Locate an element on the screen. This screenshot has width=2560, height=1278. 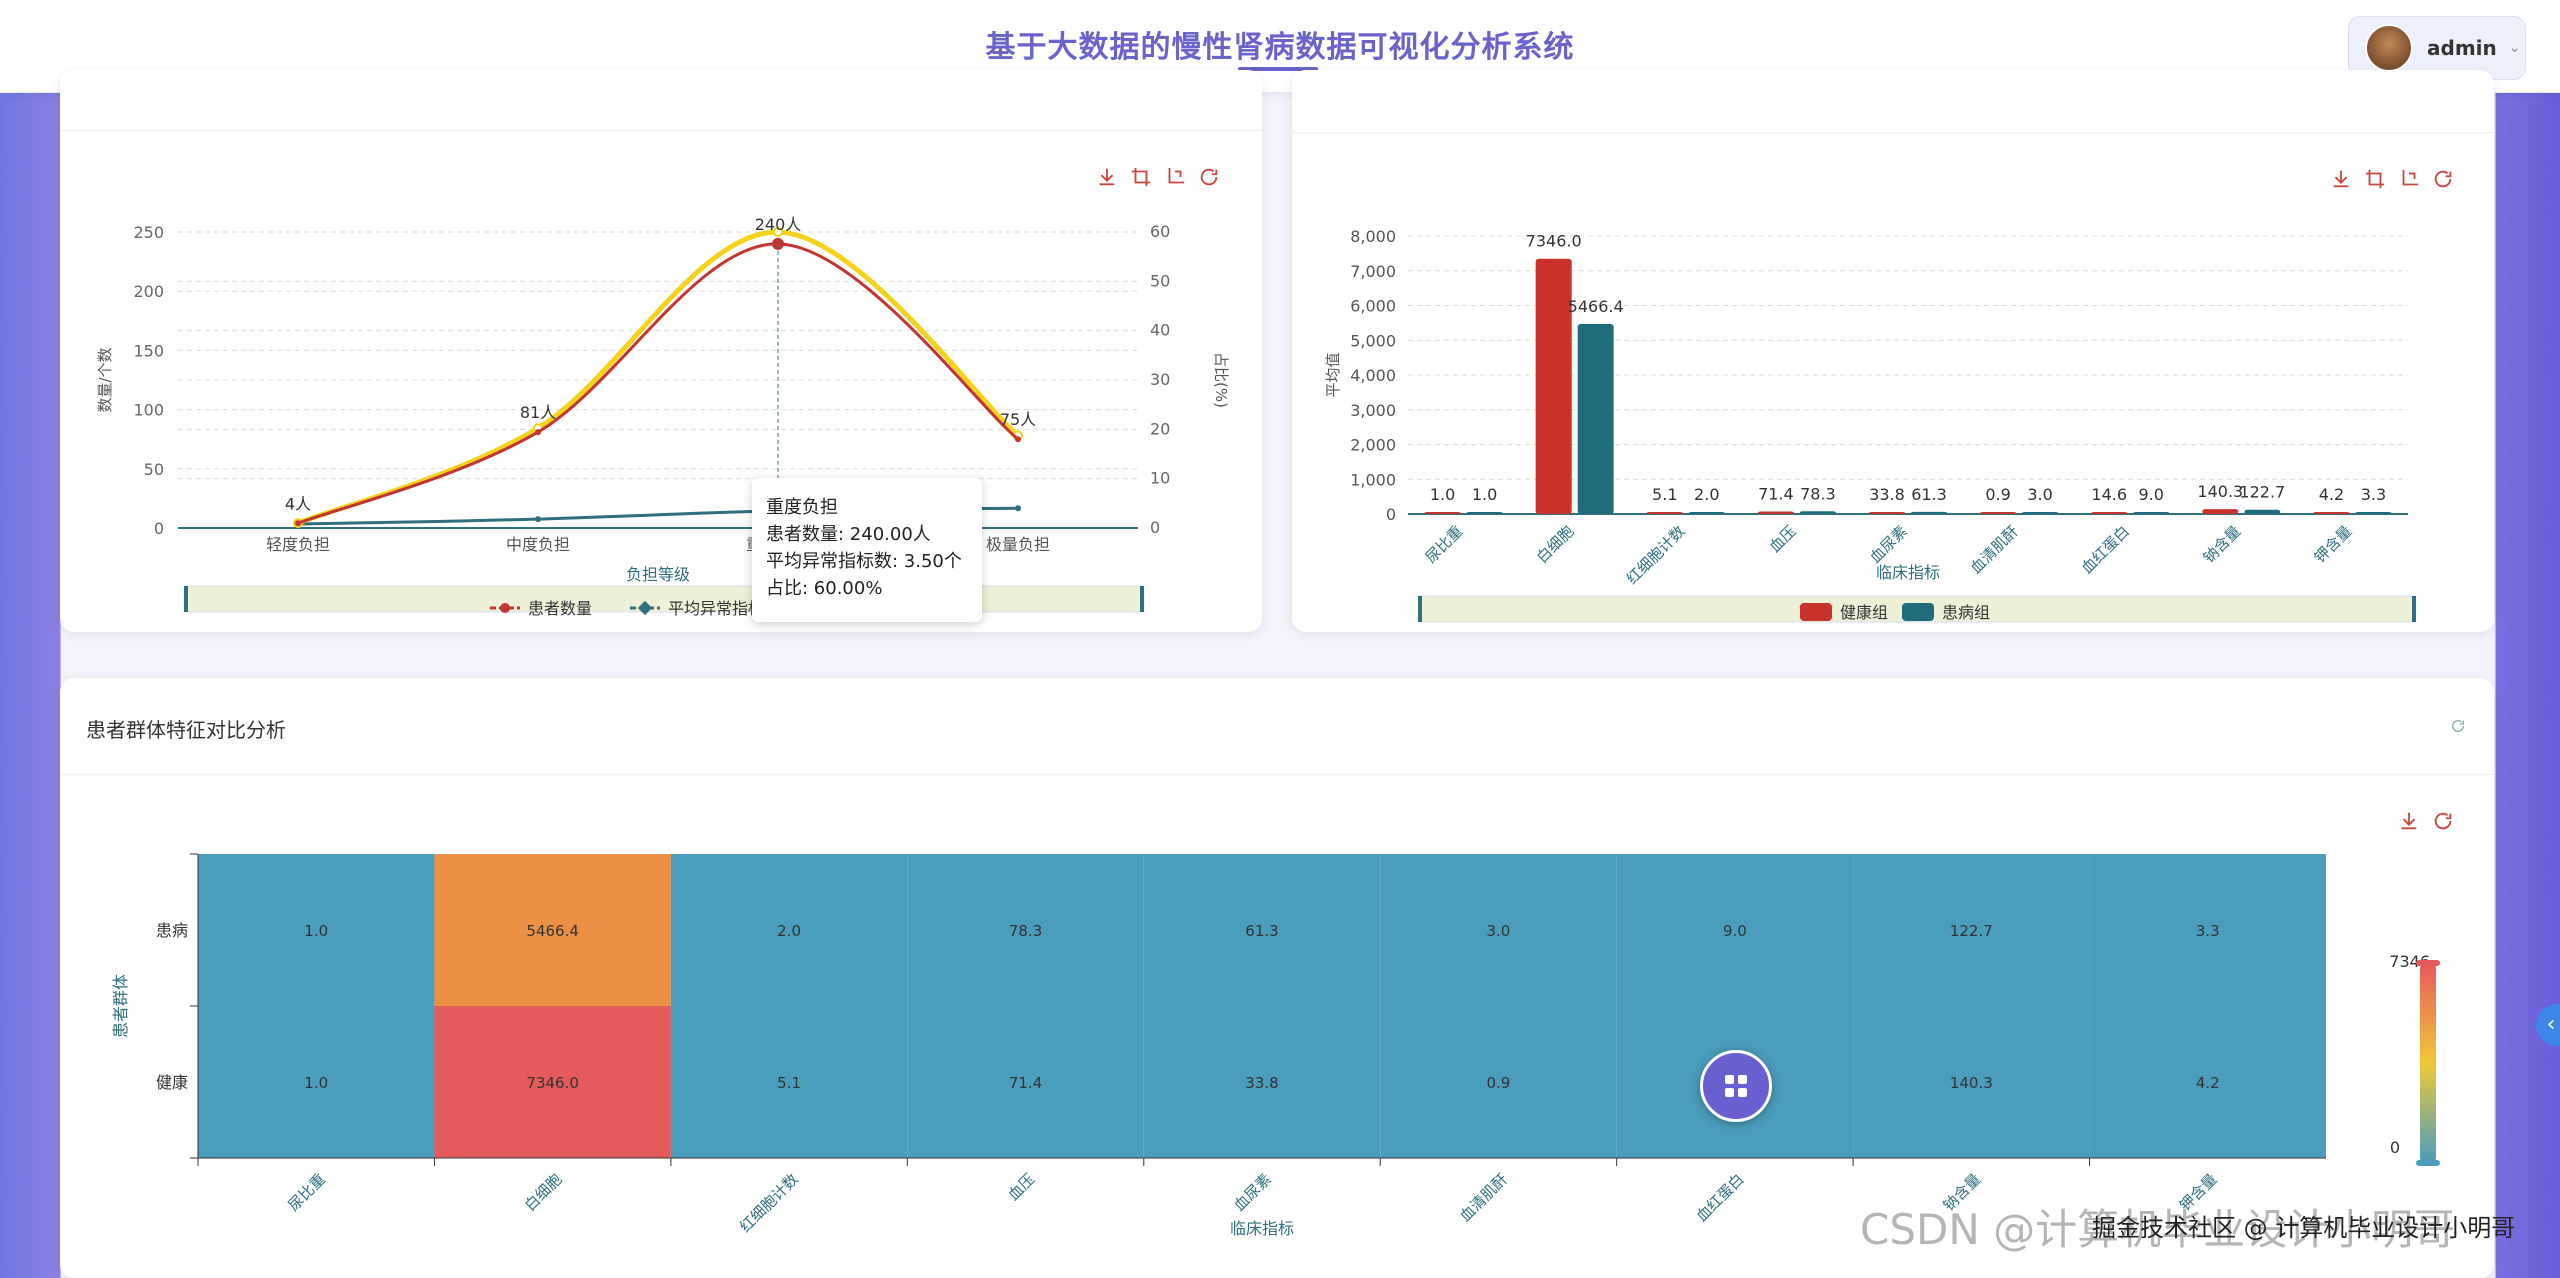
cell-label: 7346.0 is located at coordinates (552, 1083).